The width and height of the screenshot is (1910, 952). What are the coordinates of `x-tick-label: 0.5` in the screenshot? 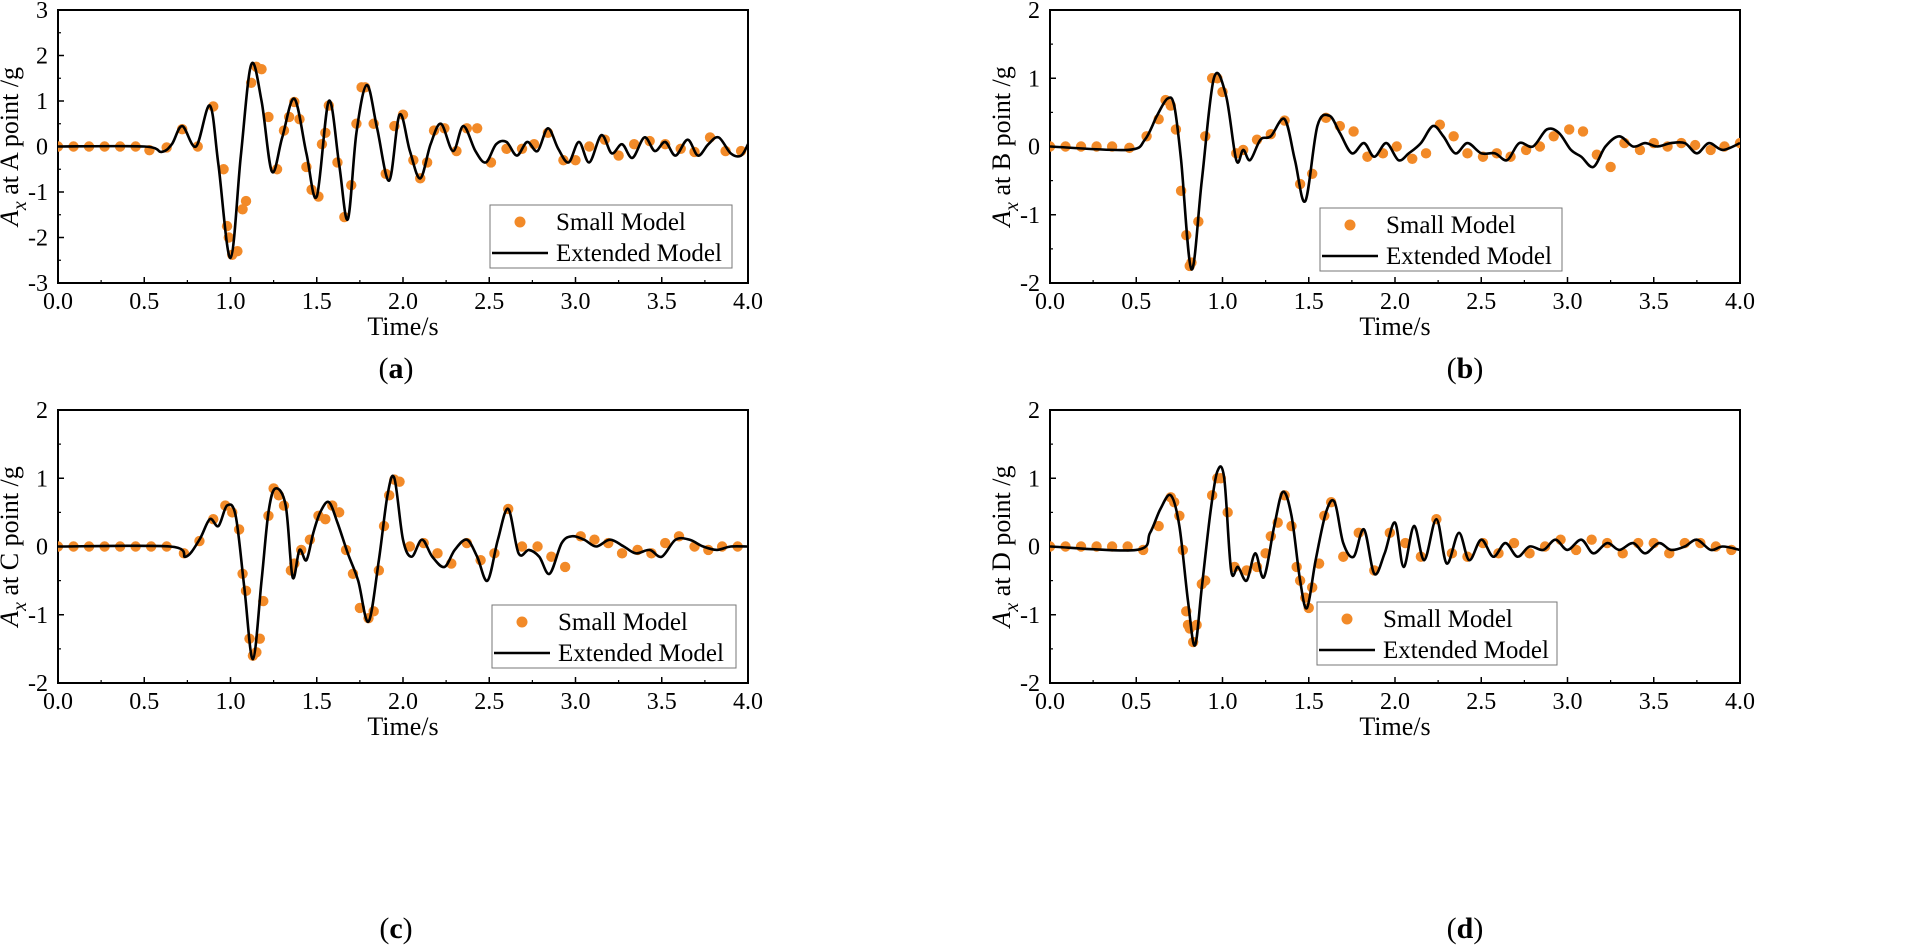 It's located at (1136, 302).